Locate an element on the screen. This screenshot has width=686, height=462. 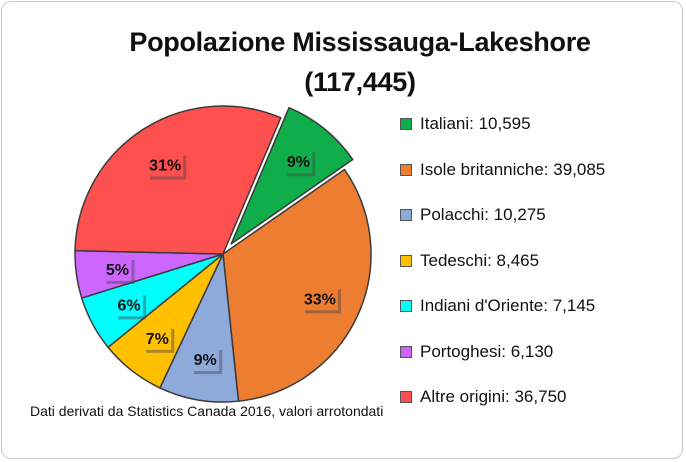
chart-title-total: (117,445) is located at coordinates (360, 82).